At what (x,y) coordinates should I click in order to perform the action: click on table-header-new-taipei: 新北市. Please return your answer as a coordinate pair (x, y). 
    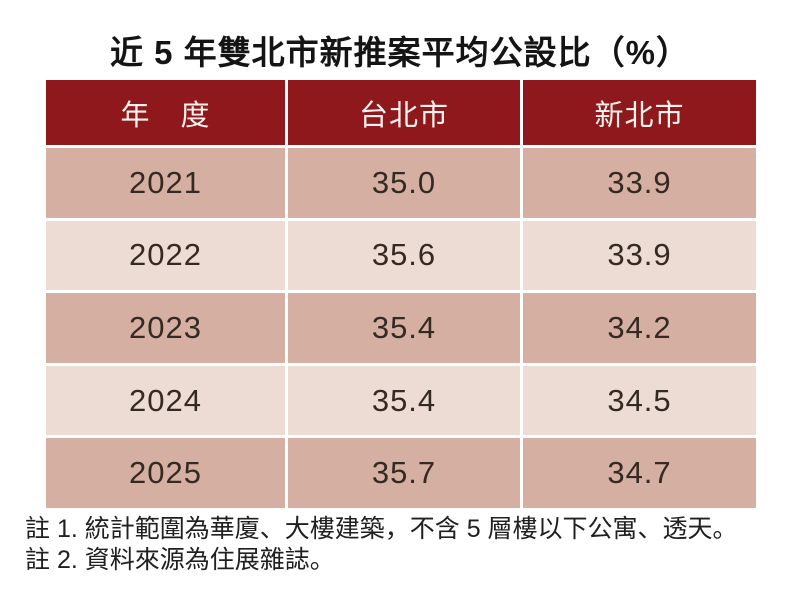
    Looking at the image, I should click on (639, 112).